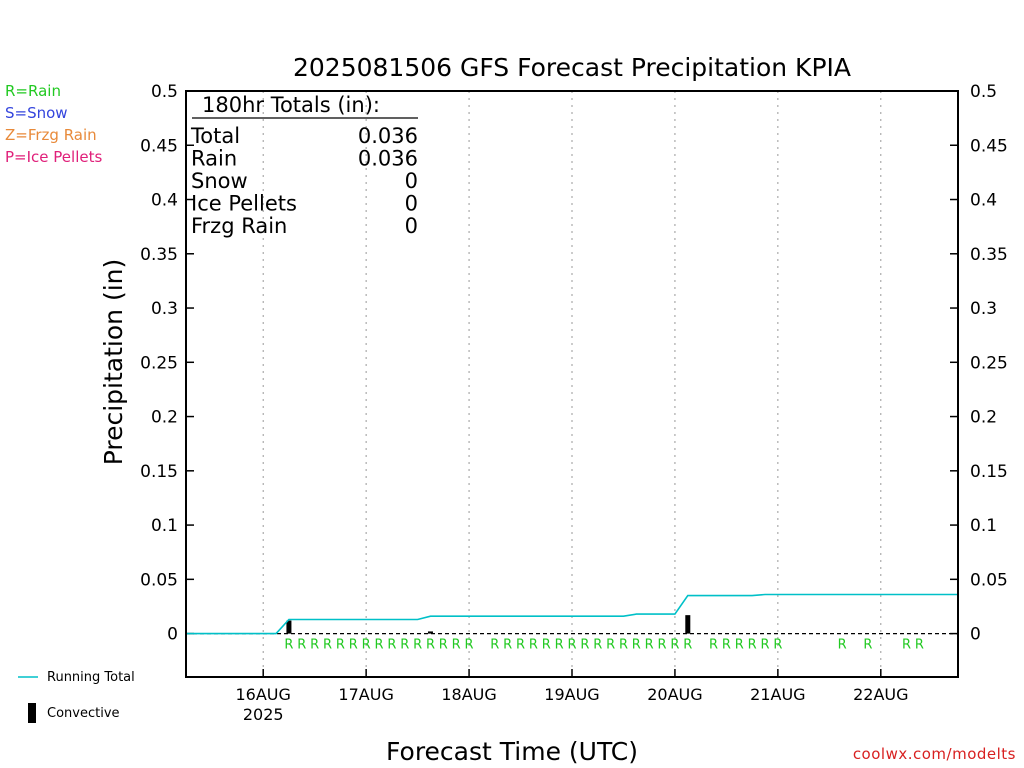 This screenshot has height=768, width=1024. I want to click on x-tick-label-6: 22AUG, so click(880, 694).